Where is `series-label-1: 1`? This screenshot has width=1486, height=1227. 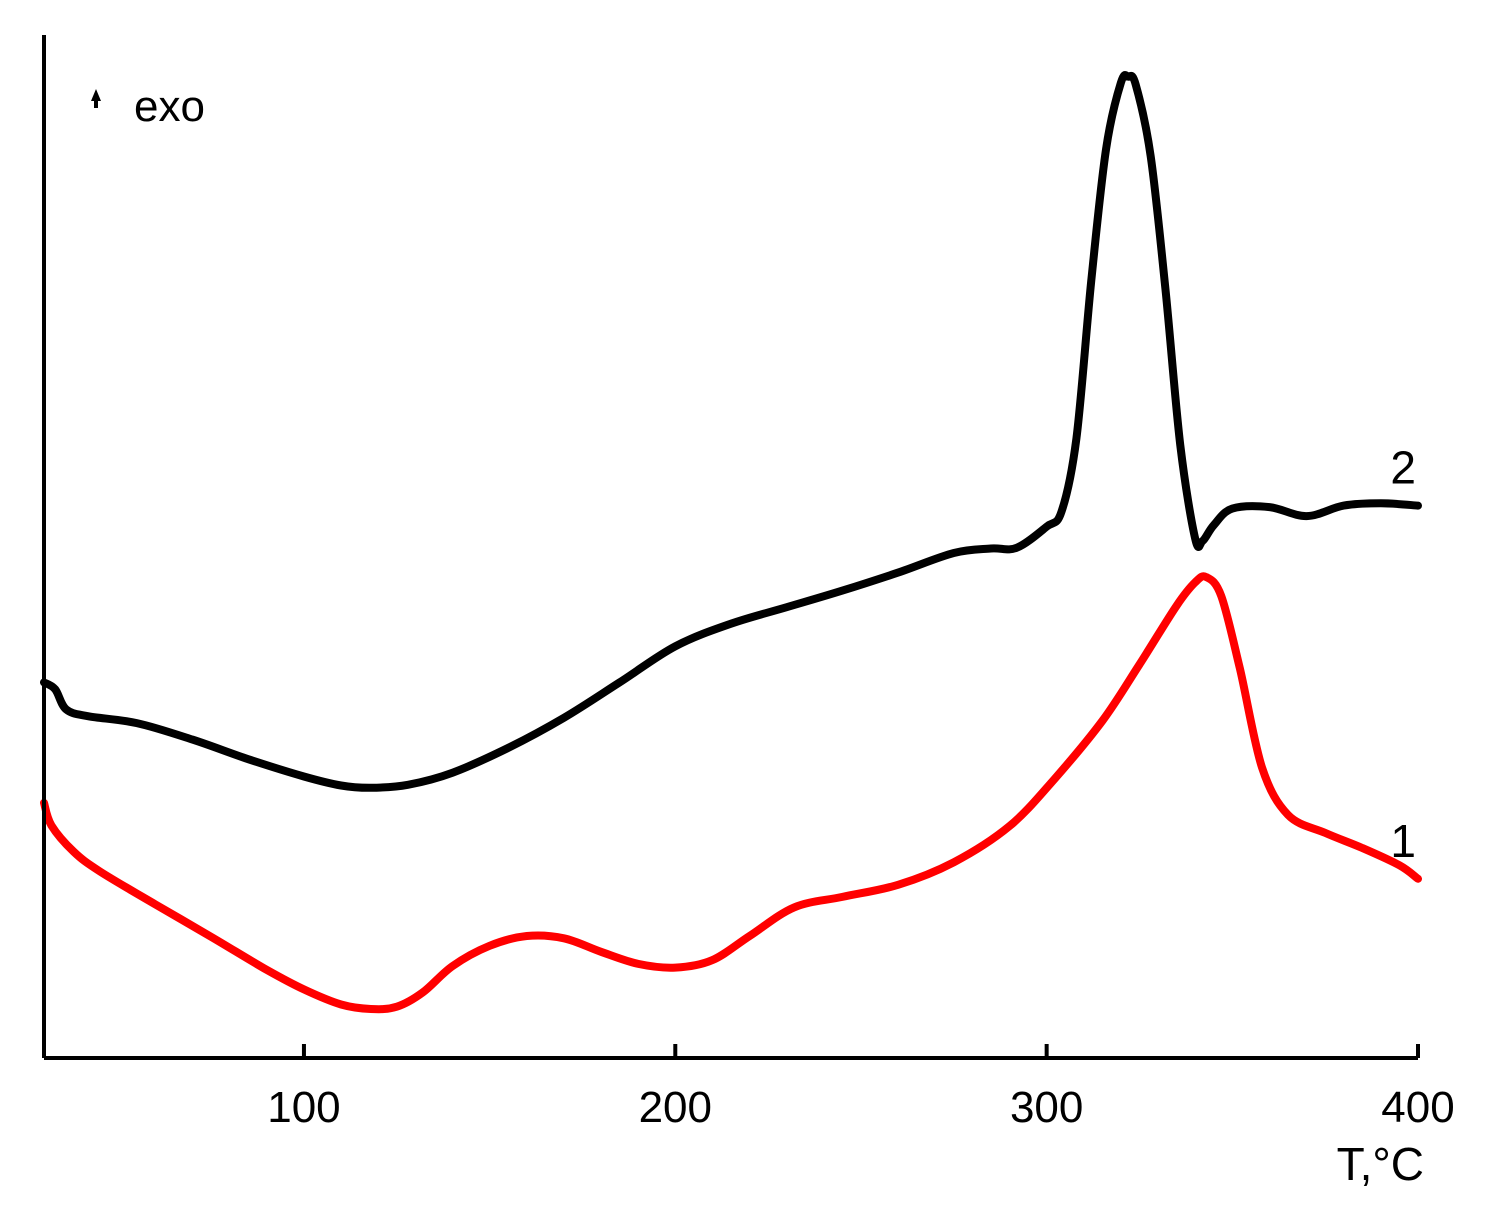 series-label-1: 1 is located at coordinates (1403, 841).